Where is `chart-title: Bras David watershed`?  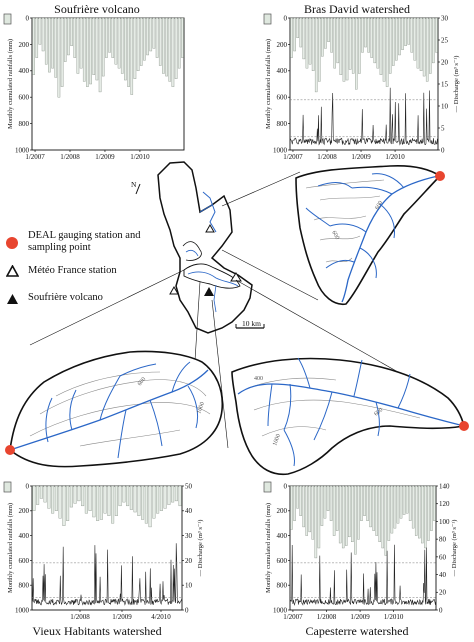
chart-title: Bras David watershed is located at coordinates (357, 9).